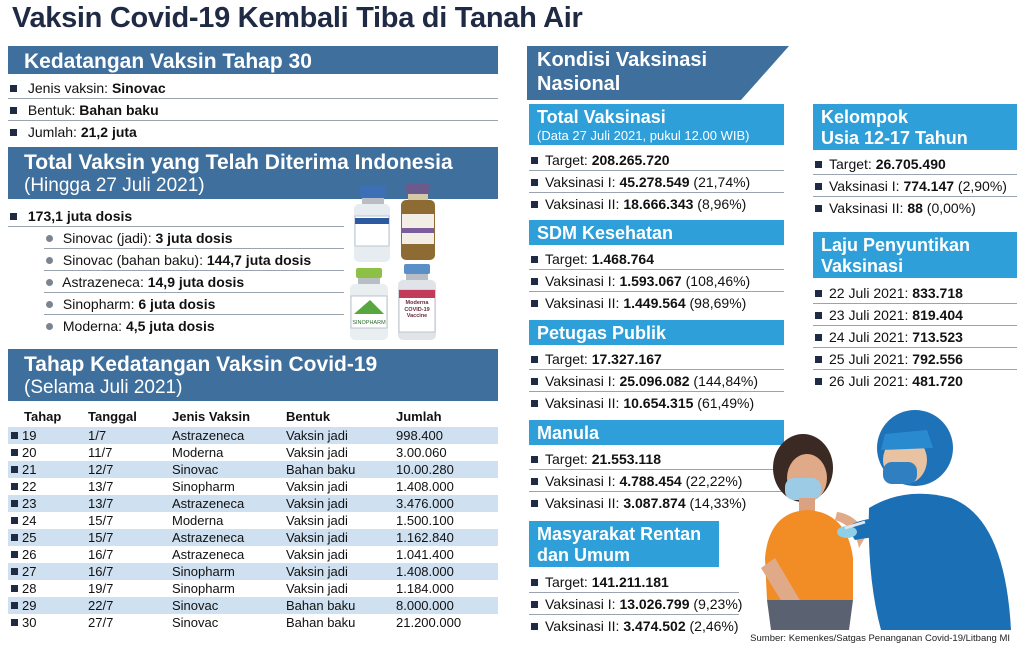  I want to click on petugas-stat-row: Target: 17.327.167, so click(656, 359).